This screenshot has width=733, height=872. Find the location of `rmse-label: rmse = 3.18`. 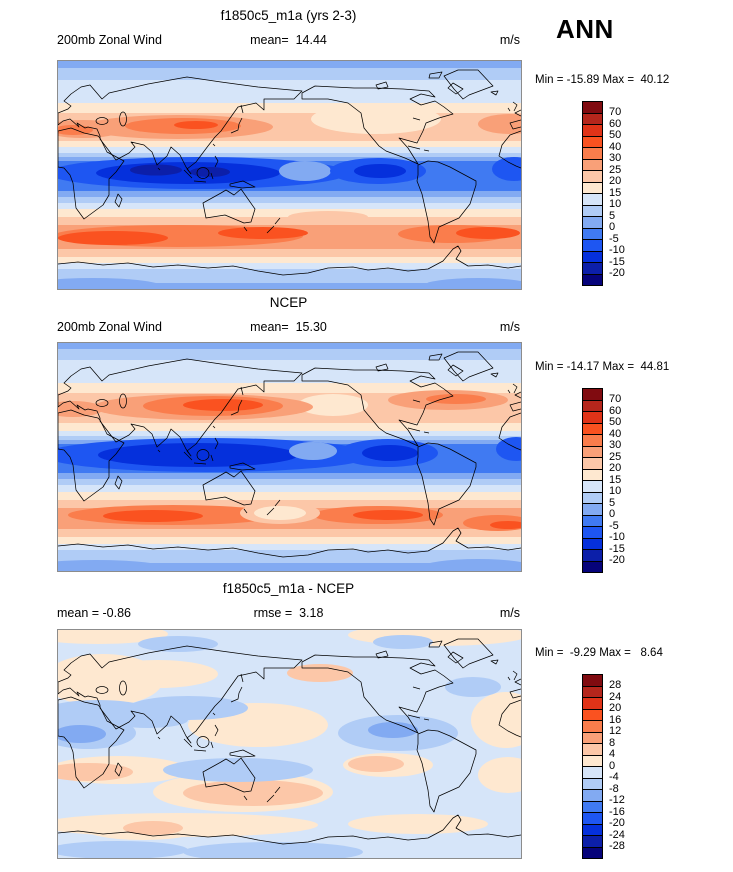

rmse-label: rmse = 3.18 is located at coordinates (288, 613).